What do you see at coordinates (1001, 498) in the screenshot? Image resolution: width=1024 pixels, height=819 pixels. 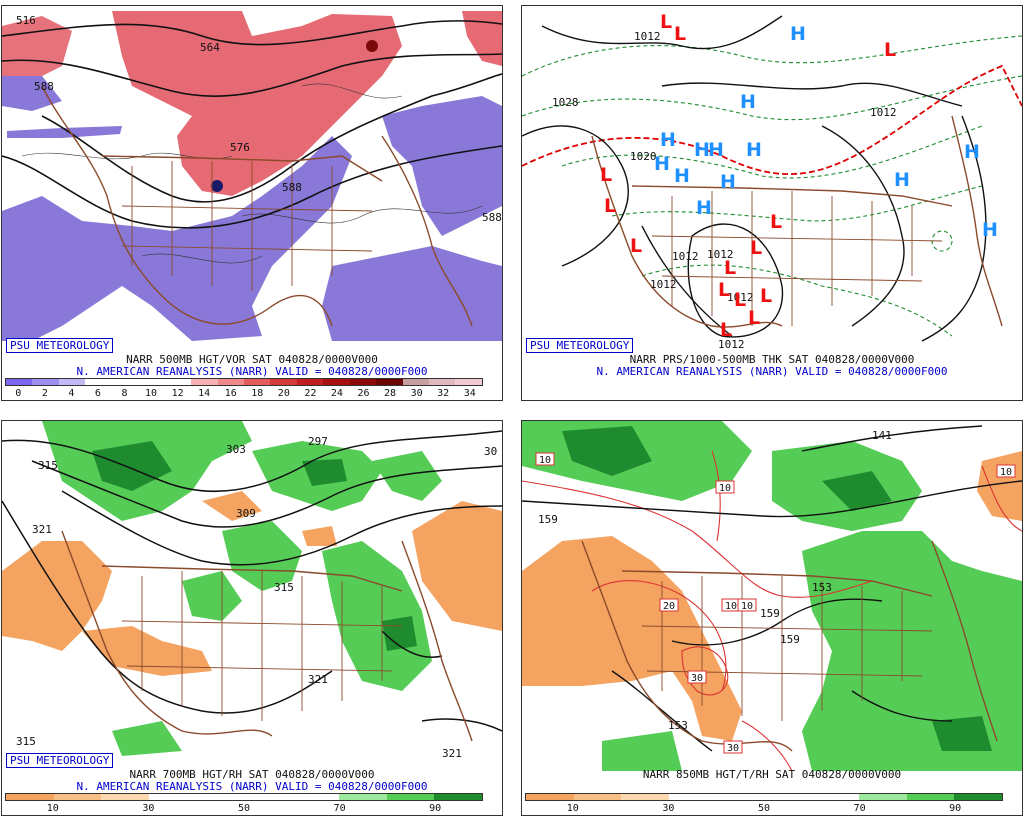 I see `isotherm` at bounding box center [1001, 498].